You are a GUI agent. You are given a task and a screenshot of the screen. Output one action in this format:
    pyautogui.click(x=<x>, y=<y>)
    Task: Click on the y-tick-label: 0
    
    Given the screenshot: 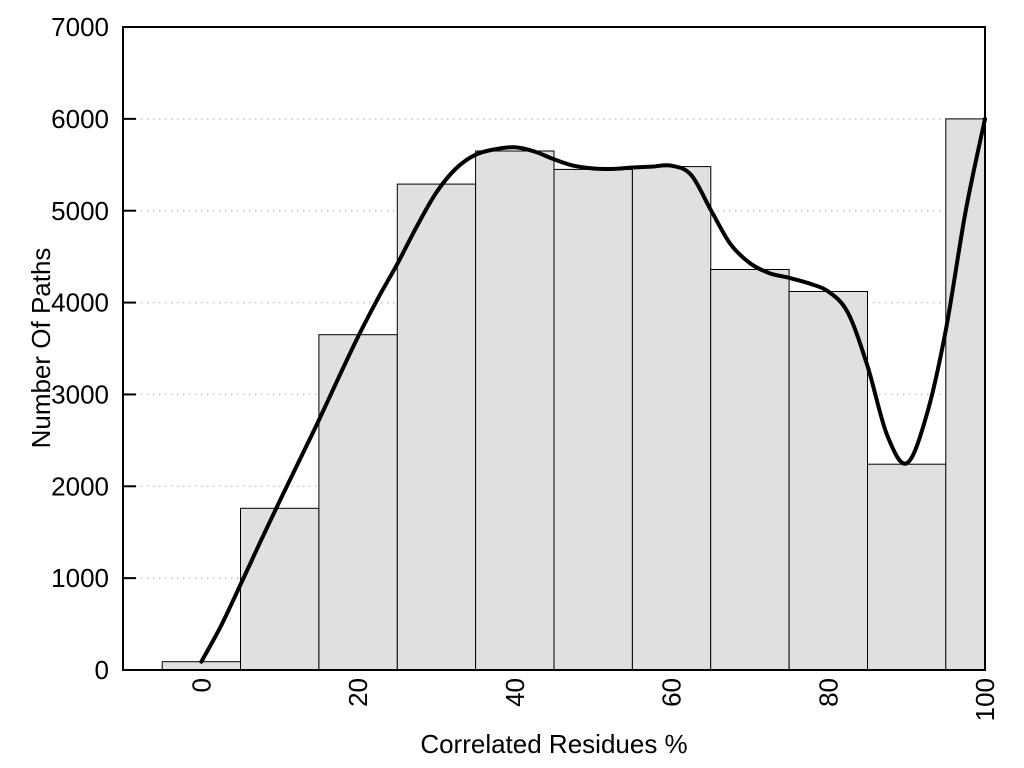 What is the action you would take?
    pyautogui.click(x=102, y=670)
    